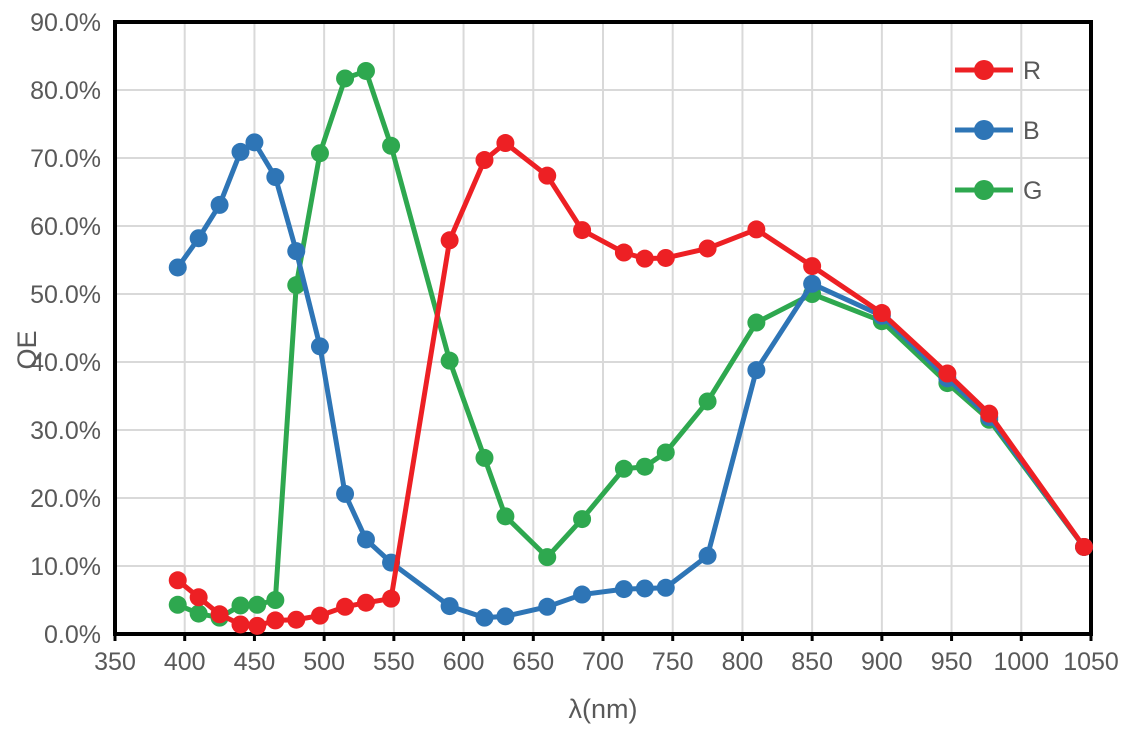 Image resolution: width=1131 pixels, height=746 pixels. I want to click on y-tick-label: 80.0%, so click(65, 91).